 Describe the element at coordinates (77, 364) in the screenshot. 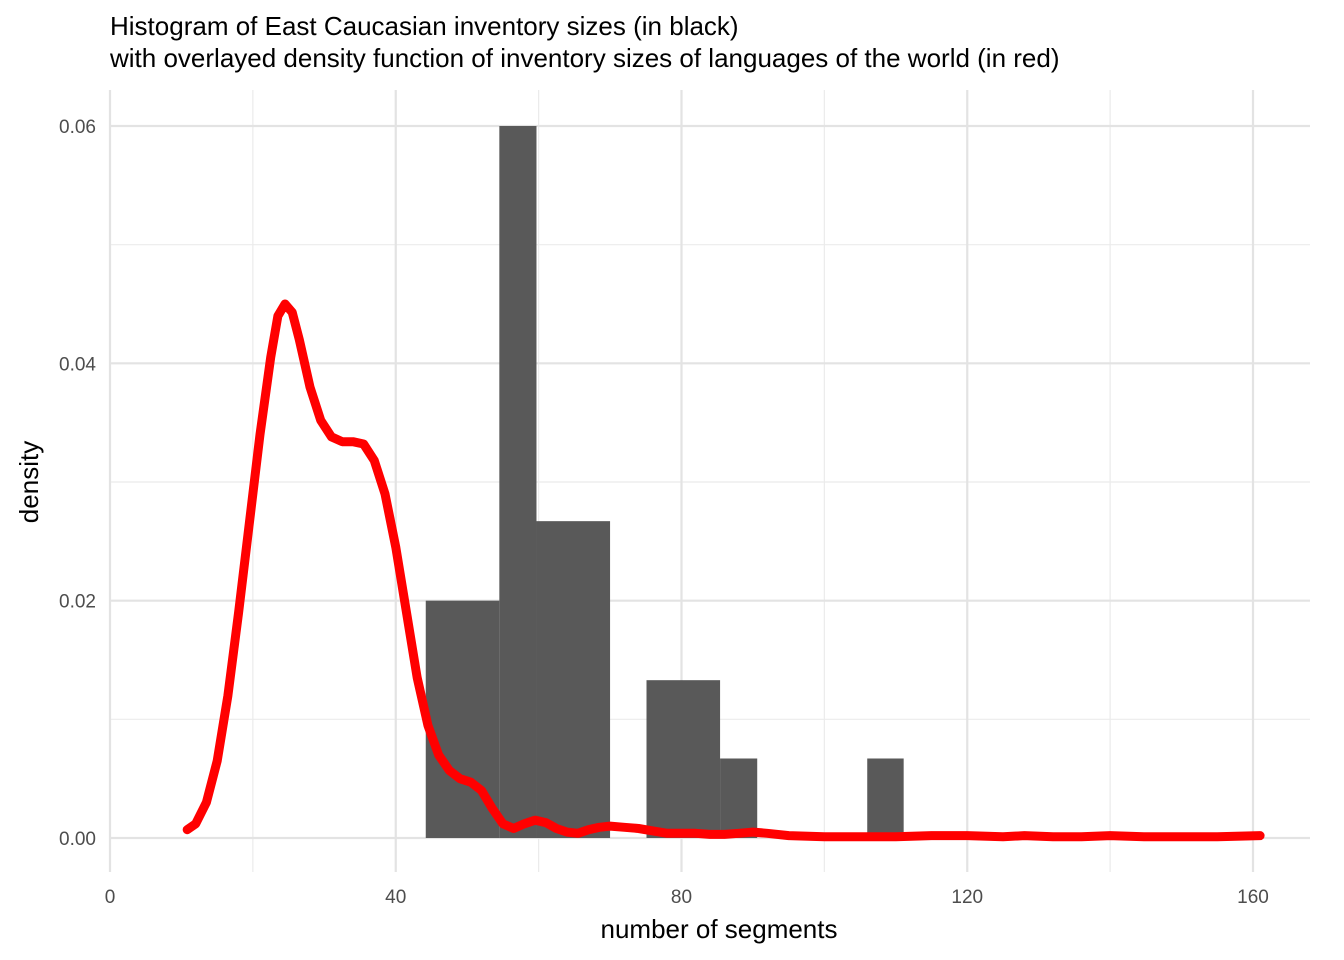

I see `y-tick-label: 0.04` at that location.